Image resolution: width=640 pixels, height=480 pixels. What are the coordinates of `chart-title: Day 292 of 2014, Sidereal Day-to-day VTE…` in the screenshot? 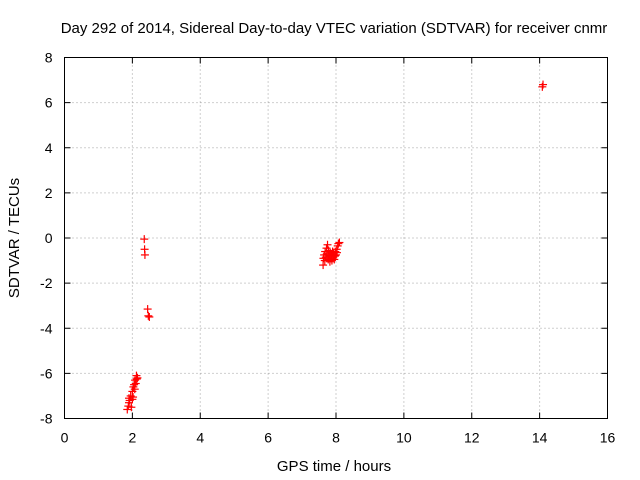 It's located at (334, 28).